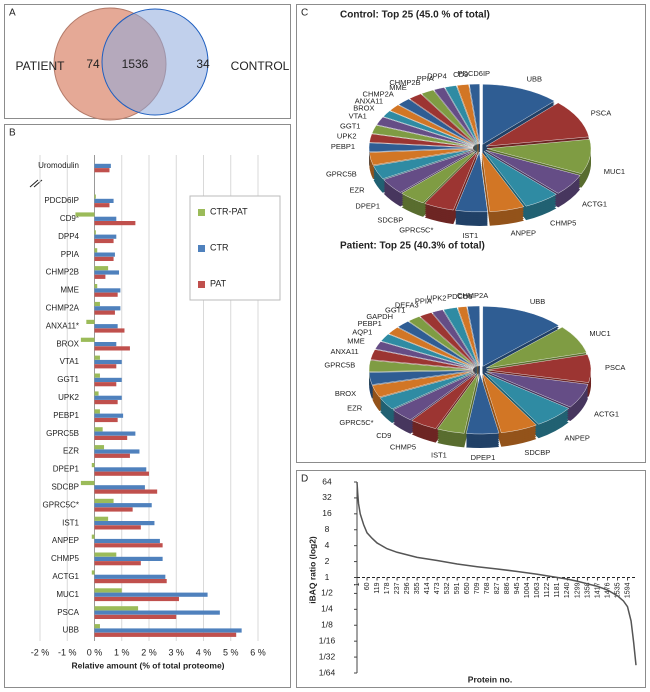 This screenshot has height=692, width=650. I want to click on legend-label: CTR, so click(219, 247).